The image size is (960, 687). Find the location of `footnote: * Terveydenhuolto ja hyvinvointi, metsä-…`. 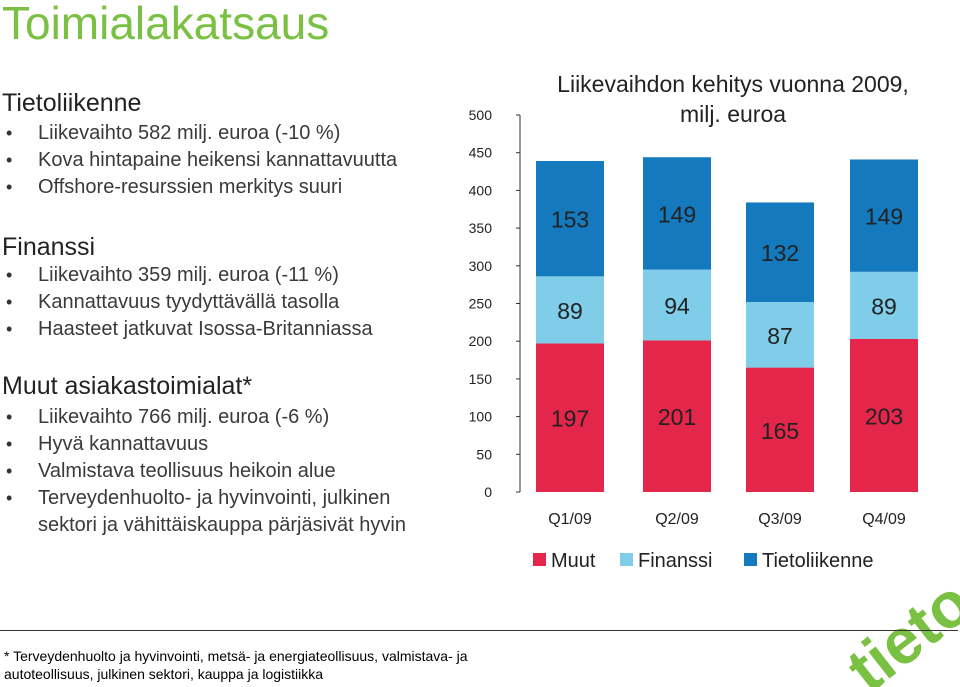

footnote: * Terveydenhuolto ja hyvinvointi, metsä-… is located at coordinates (479, 656).